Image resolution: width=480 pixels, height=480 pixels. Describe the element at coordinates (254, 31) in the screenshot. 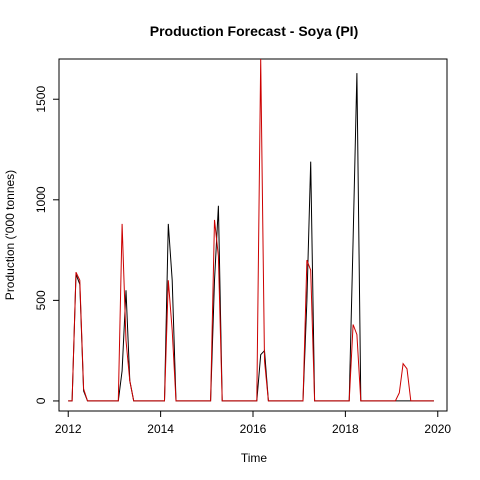

I see `chart-title: Production Forecast - Soya (PI)` at that location.